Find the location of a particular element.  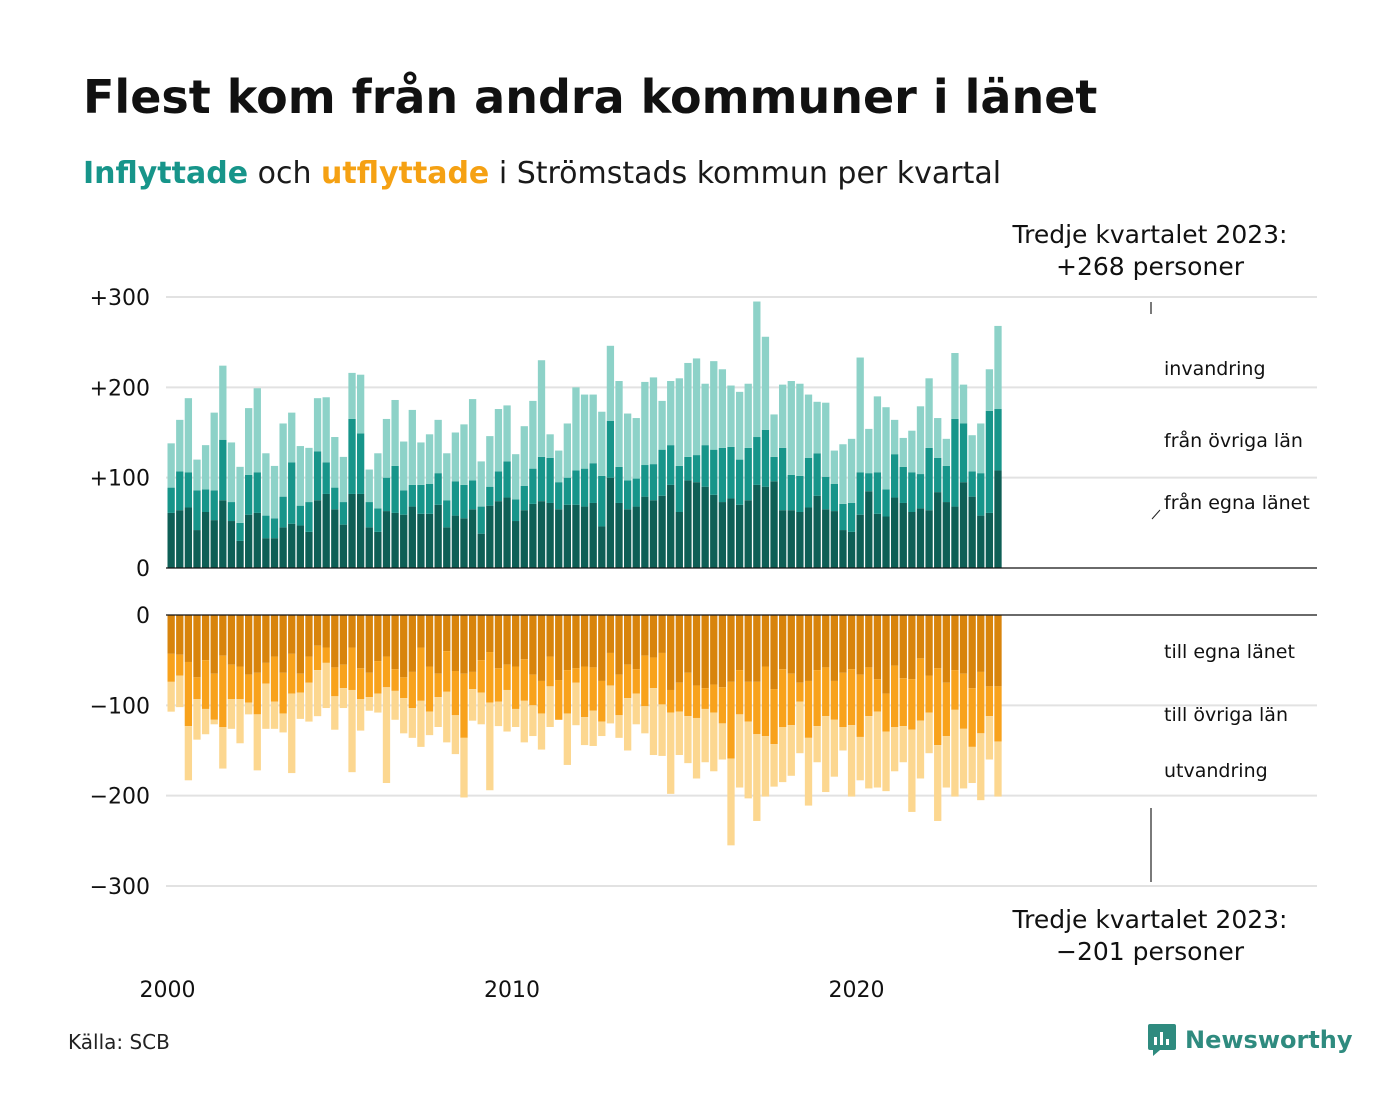

subtitle-inflow-keyword: Inflyttade is located at coordinates (166, 173).